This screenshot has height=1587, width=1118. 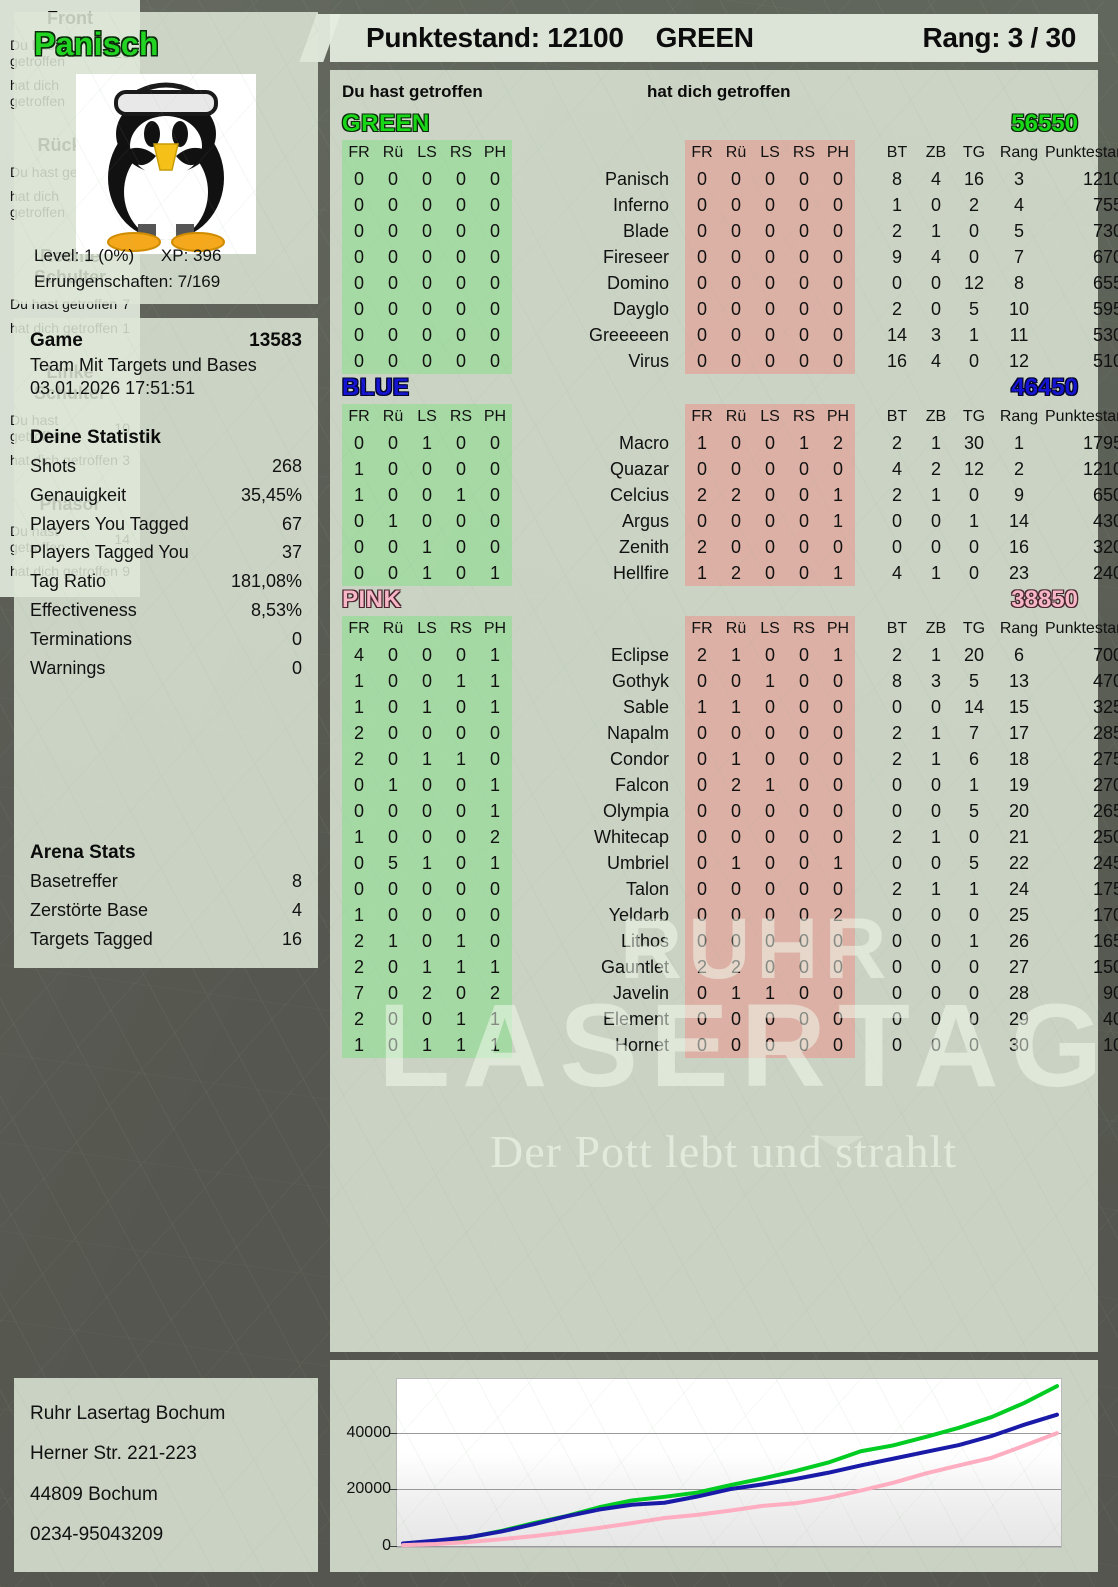 What do you see at coordinates (730, 443) in the screenshot?
I see `table-row: 00100Macro100122130117950` at bounding box center [730, 443].